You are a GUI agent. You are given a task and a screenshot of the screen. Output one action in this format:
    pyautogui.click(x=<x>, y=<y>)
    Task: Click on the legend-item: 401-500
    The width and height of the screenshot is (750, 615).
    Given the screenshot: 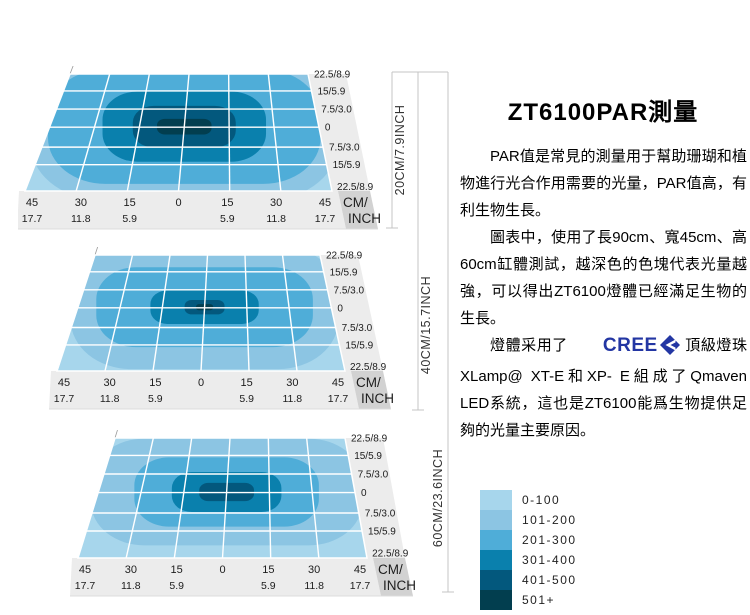 What is the action you would take?
    pyautogui.click(x=528, y=580)
    